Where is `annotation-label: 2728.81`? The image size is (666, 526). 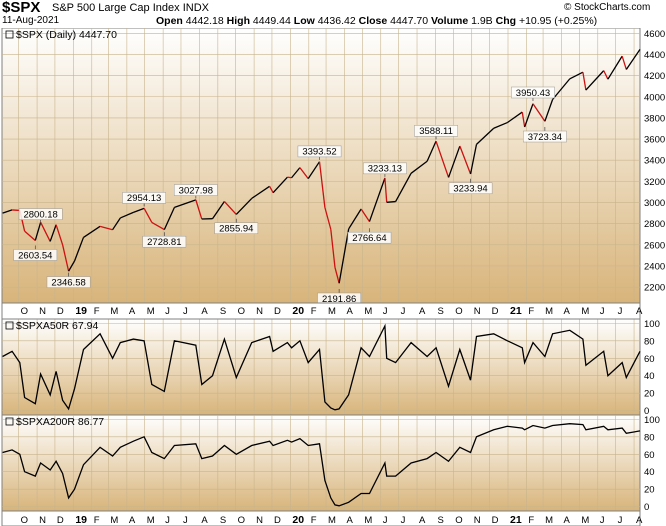 annotation-label: 2728.81 is located at coordinates (164, 242).